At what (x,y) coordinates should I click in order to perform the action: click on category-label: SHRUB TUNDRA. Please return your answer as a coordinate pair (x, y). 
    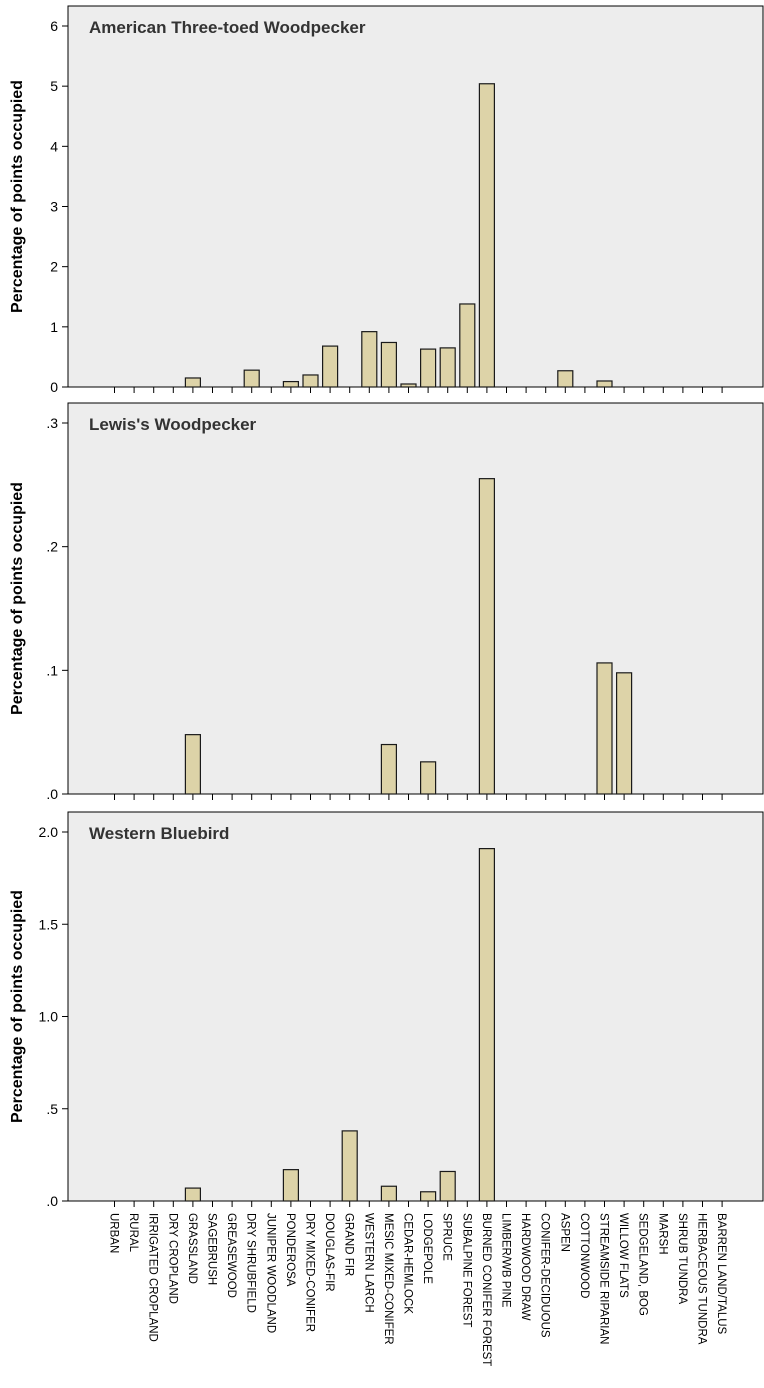
    Looking at the image, I should click on (682, 1258).